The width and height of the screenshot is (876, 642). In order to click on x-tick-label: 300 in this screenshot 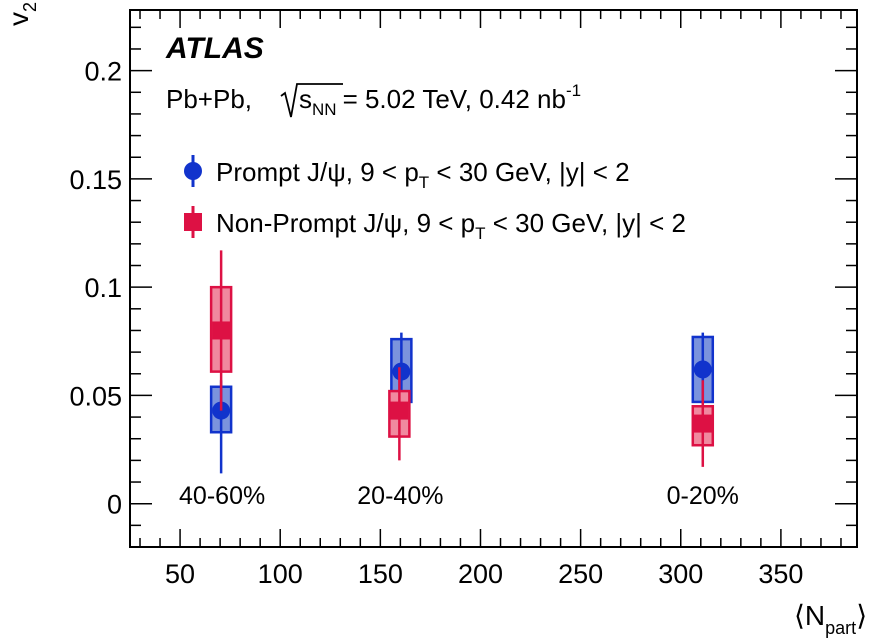, I will do `click(680, 574)`.